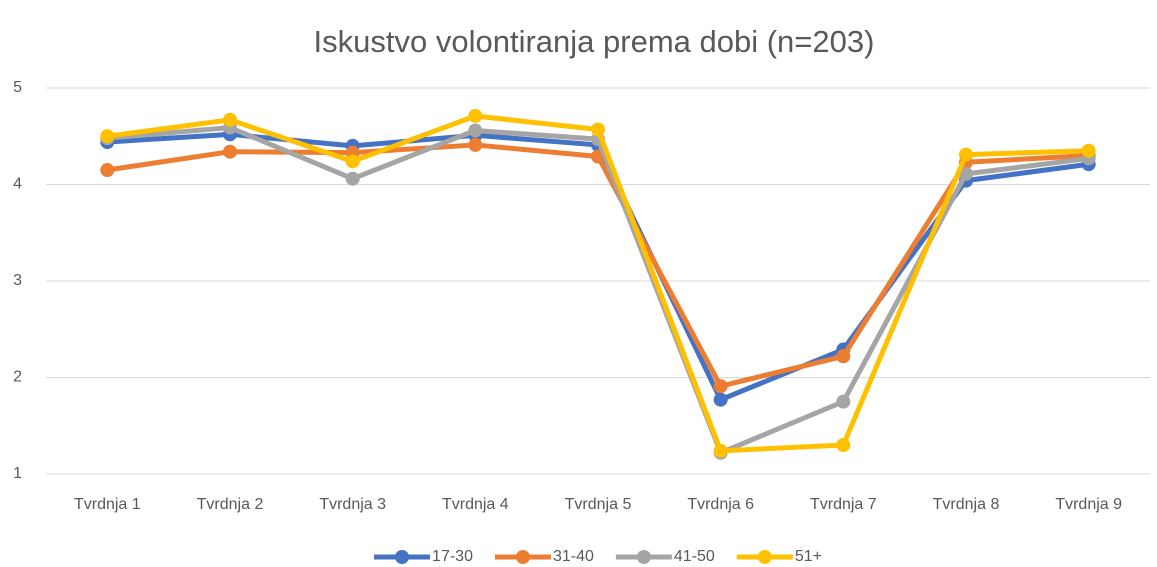 The image size is (1157, 567). I want to click on chart-title: Iskustvo volontiranja prema dobi (n=203), so click(594, 41).